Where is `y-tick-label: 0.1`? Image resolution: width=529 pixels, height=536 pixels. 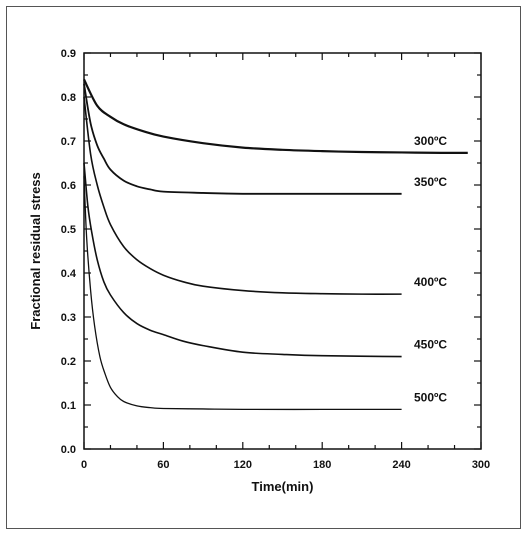 y-tick-label: 0.1 is located at coordinates (68, 406).